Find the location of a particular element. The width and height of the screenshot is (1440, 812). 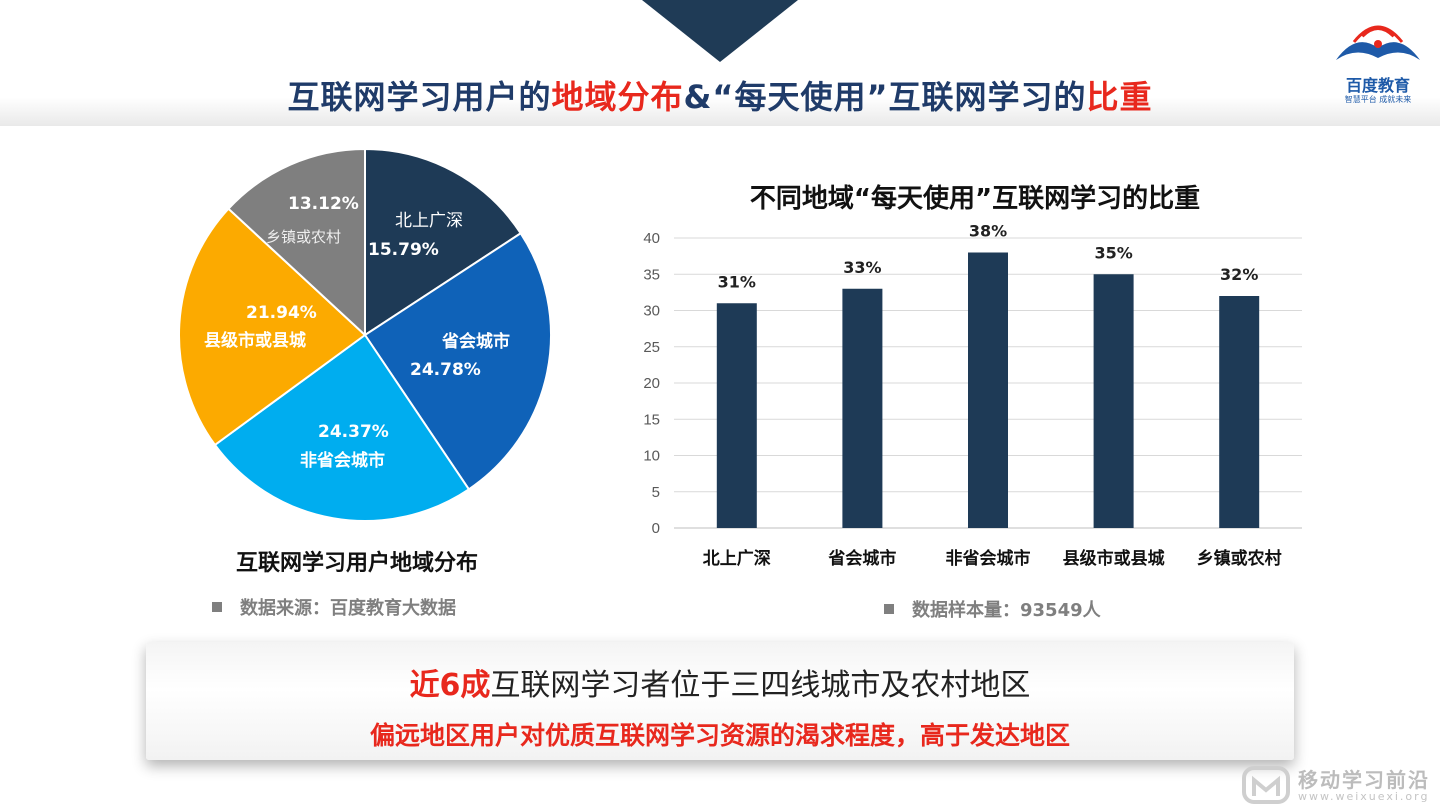

watermark: 移动学习前沿 www.weixuexi.org is located at coordinates (1340, 785).